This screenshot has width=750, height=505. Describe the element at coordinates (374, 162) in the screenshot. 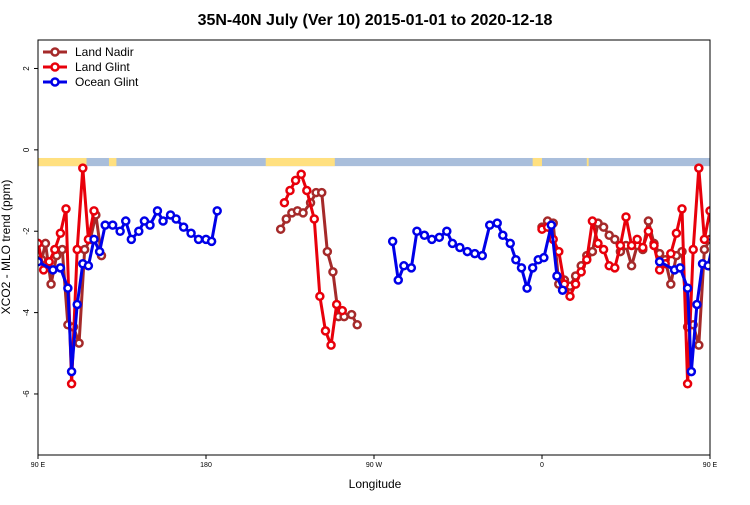

I see `ocean-mask-band` at that location.